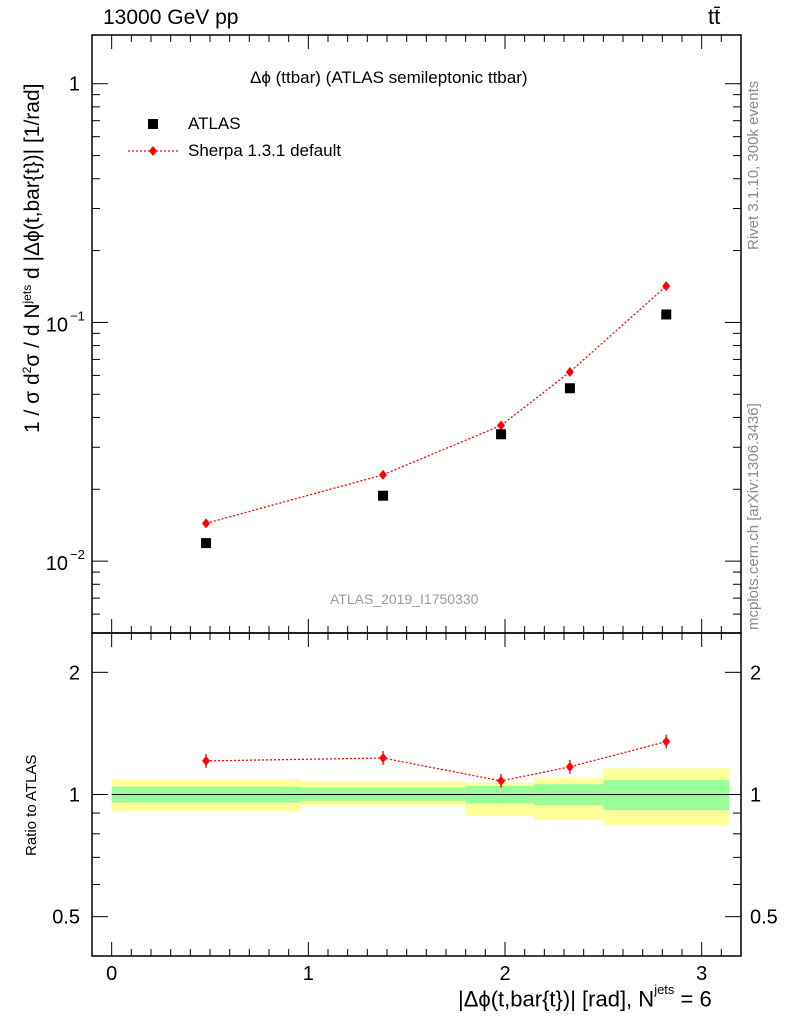 The image size is (786, 1024). What do you see at coordinates (32, 403) in the screenshot?
I see `y-label-part-1: 1 / σ d` at bounding box center [32, 403].